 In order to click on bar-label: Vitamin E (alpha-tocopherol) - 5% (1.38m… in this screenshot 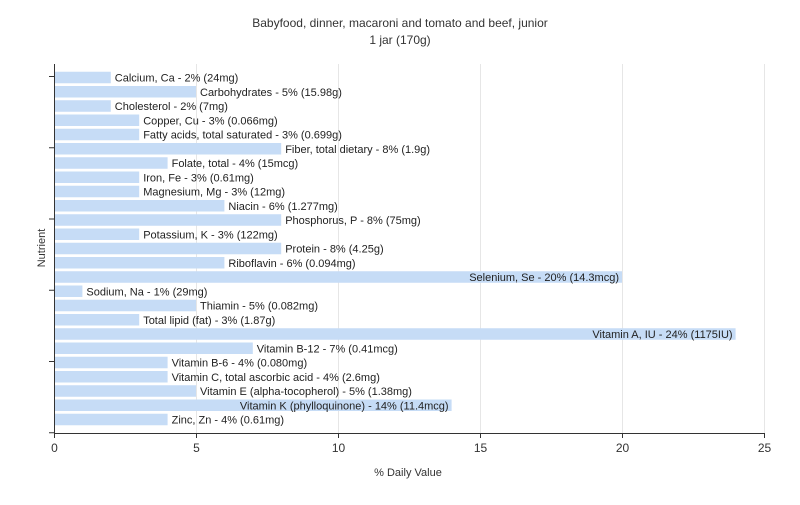, I will do `click(306, 392)`.